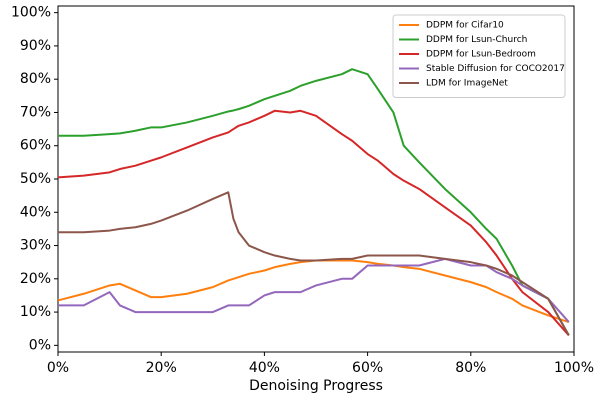  Describe the element at coordinates (35, 146) in the screenshot. I see `y-tick-label: 60%` at that location.